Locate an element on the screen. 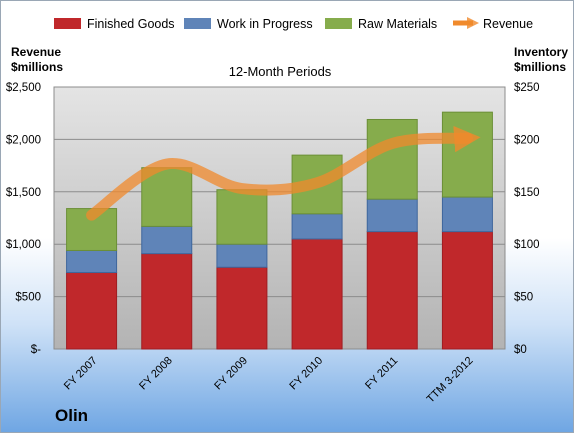 The image size is (574, 433). right-axis-title-line1: Inventory is located at coordinates (541, 52).